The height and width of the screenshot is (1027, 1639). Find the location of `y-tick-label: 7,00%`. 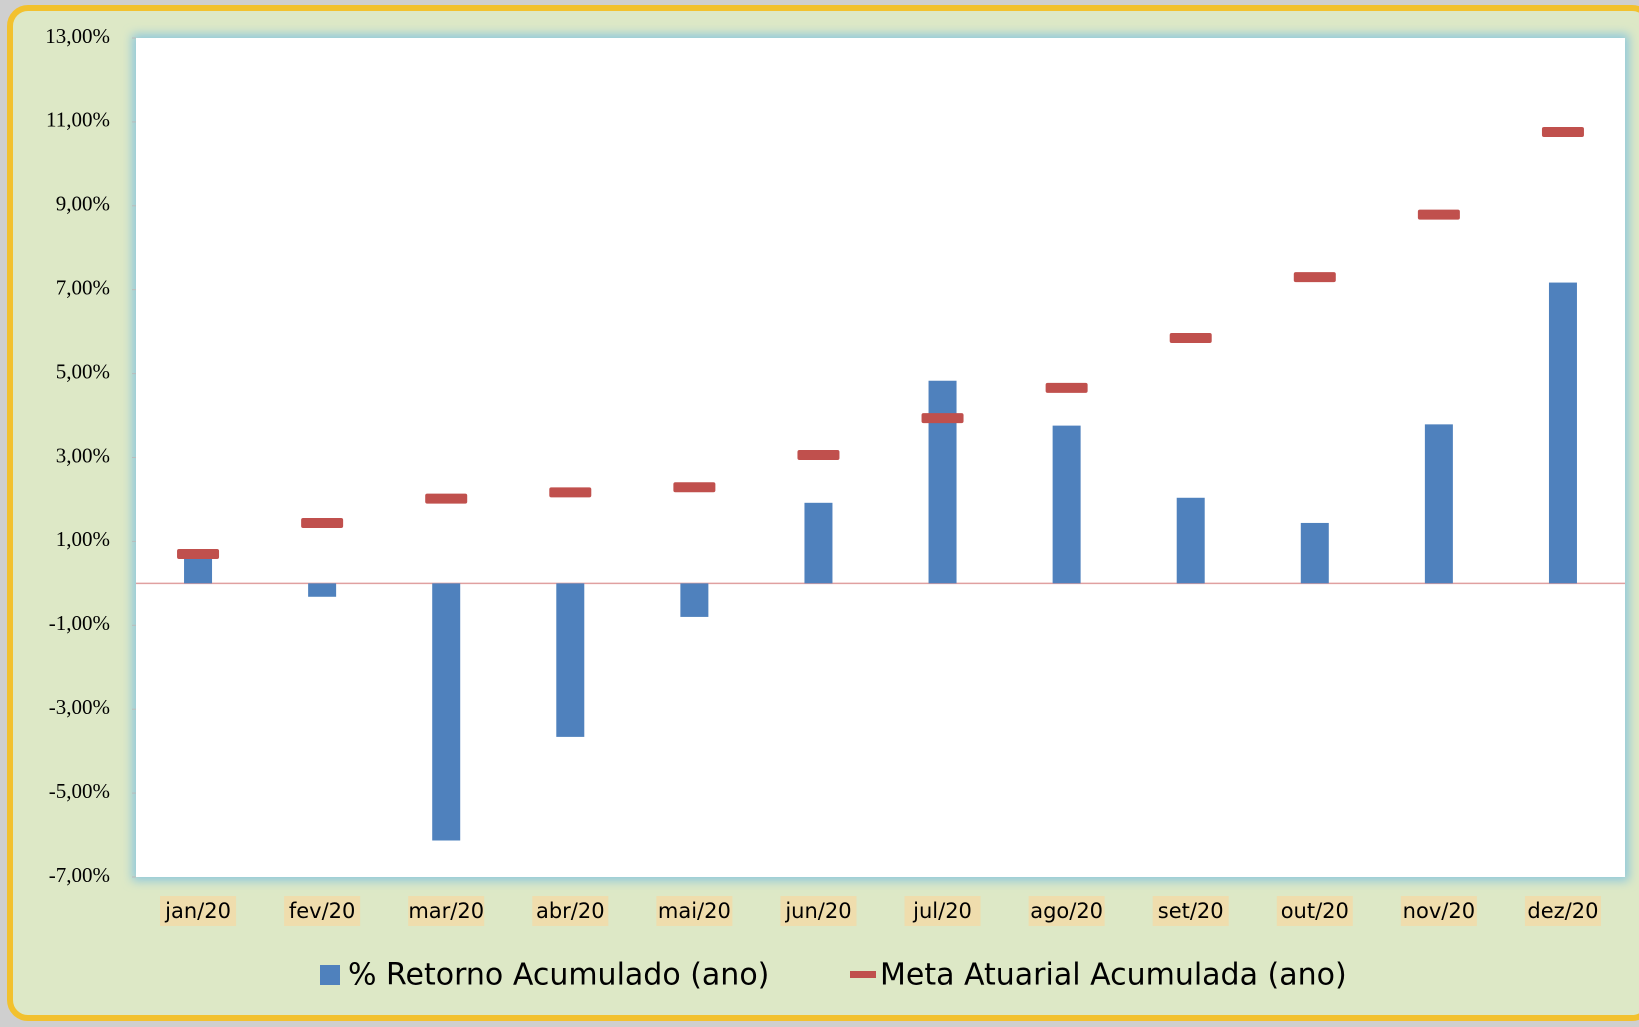

y-tick-label: 7,00% is located at coordinates (83, 288).